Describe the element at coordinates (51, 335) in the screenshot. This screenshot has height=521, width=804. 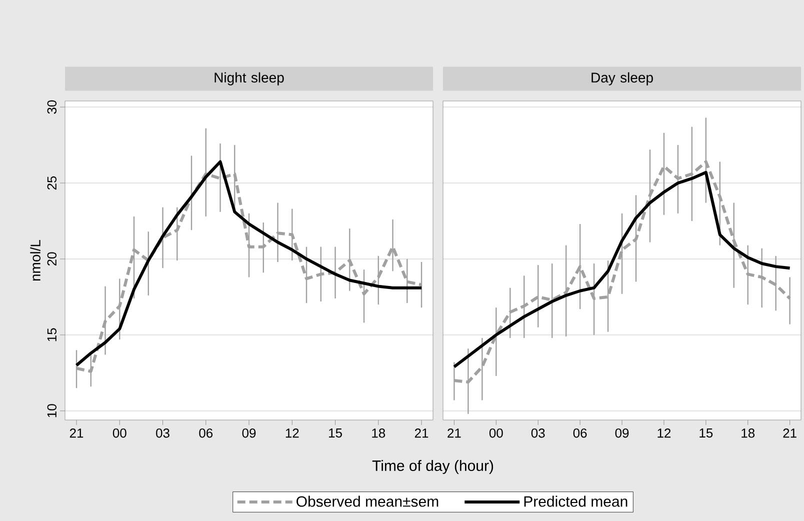
I see `y-tick-label: 15` at that location.